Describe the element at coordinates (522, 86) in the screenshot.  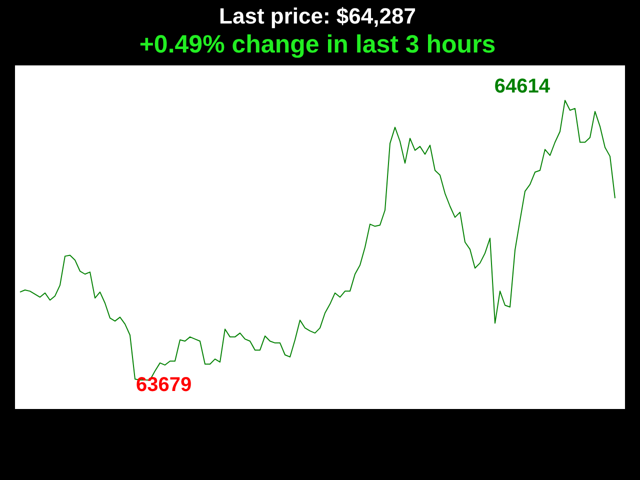
I see `data-label: 64614` at that location.